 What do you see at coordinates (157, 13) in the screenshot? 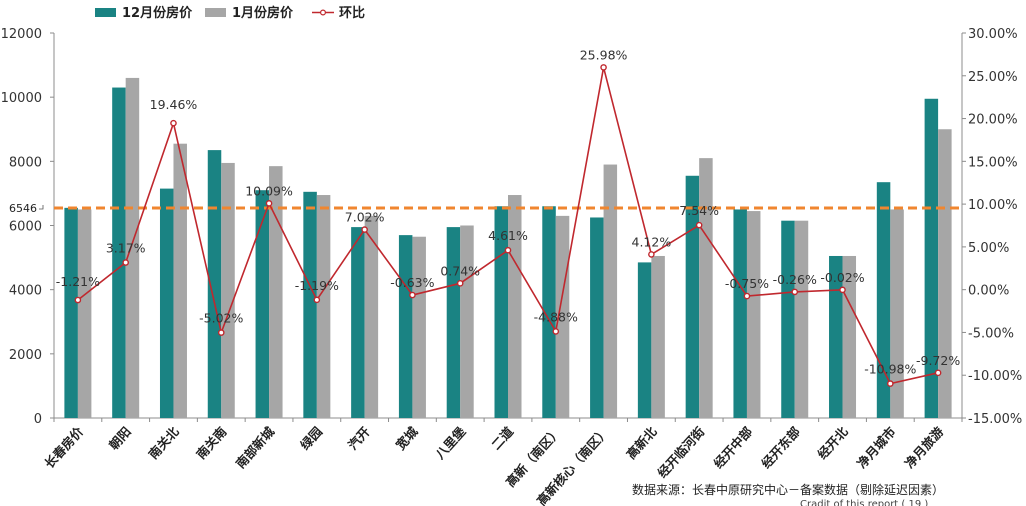
I see `legend-label-0: 12月份房价` at bounding box center [157, 13].